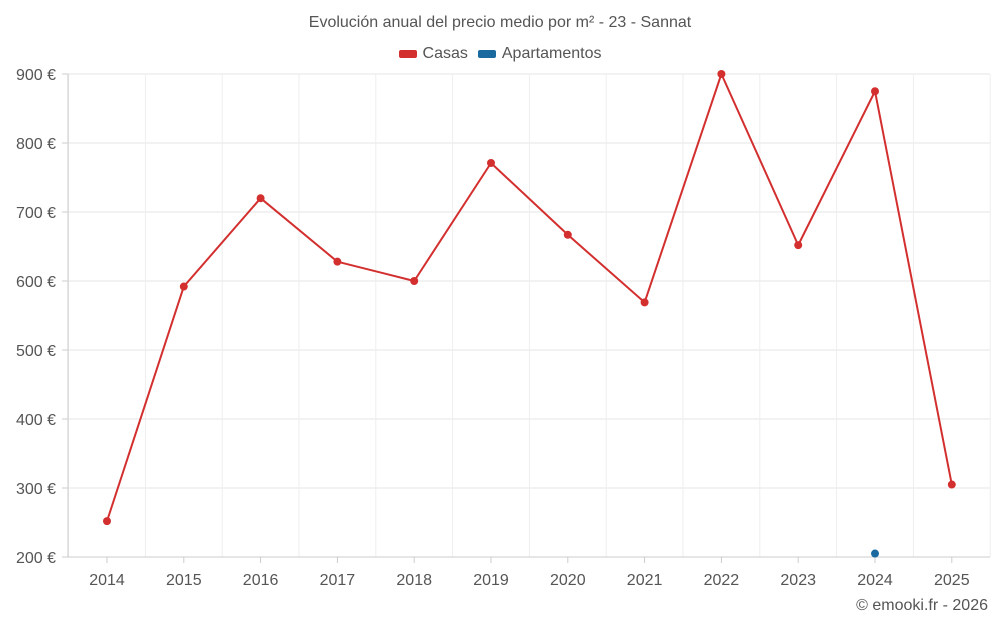 Image resolution: width=1000 pixels, height=625 pixels. I want to click on y-tick-label-200: 200 €, so click(36, 558).